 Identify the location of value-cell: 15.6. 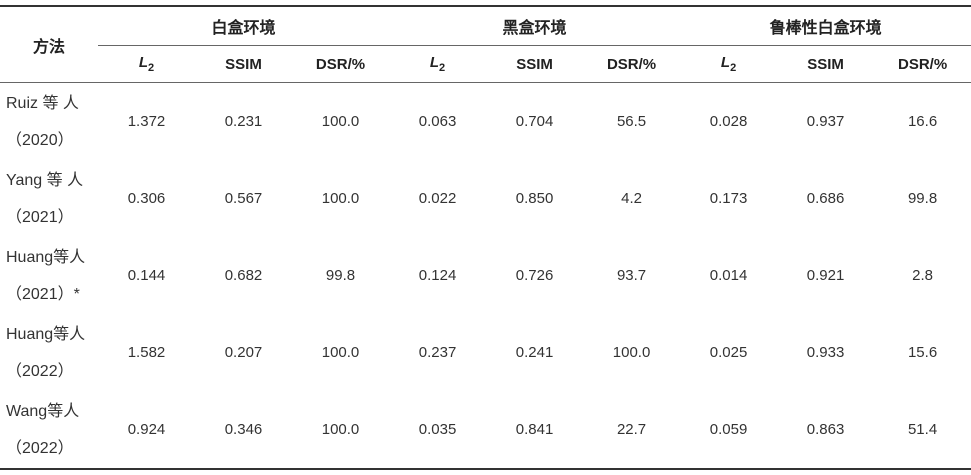
(922, 352).